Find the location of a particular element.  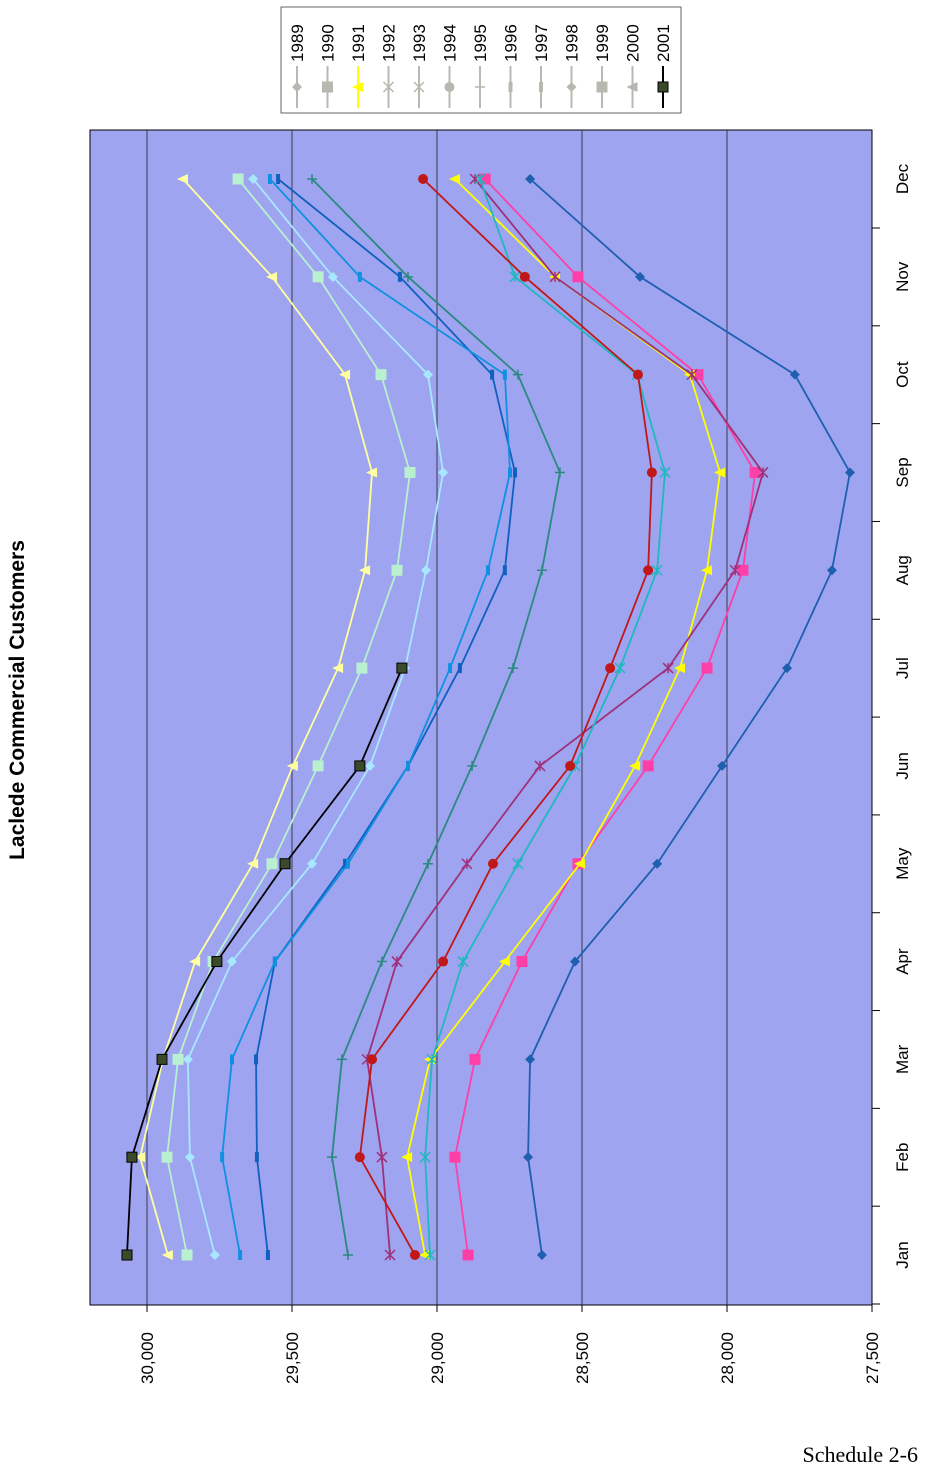

legend-label: 1989 is located at coordinates (297, 43).